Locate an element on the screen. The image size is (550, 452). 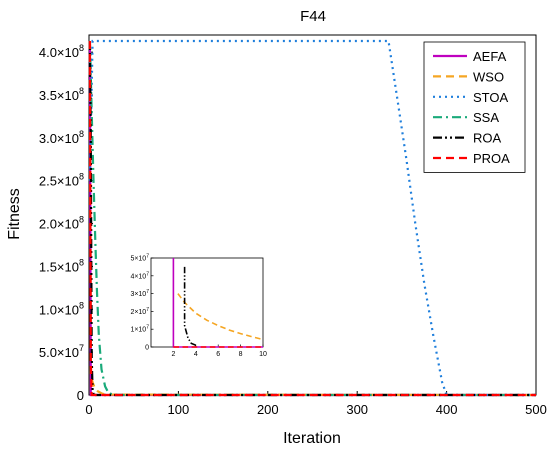
inset-y-tick-label: 3×10⁷ is located at coordinates (139, 293).